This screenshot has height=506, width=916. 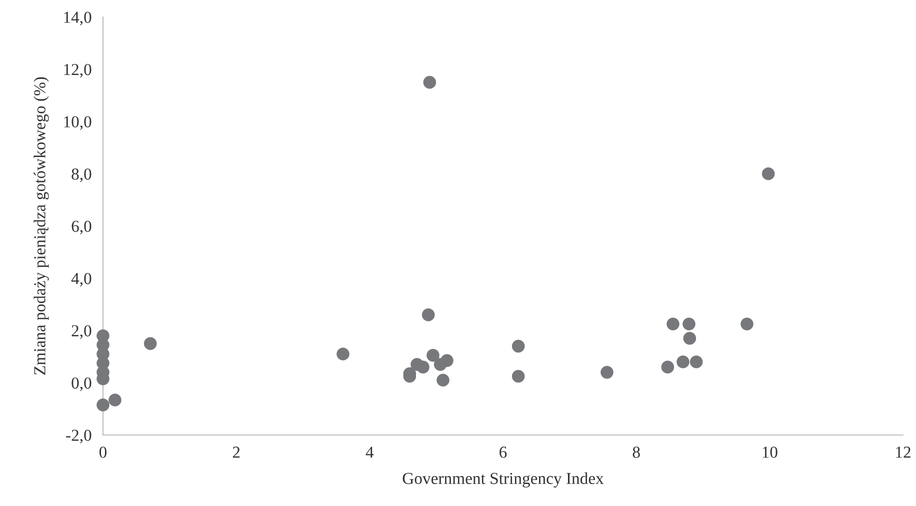 What do you see at coordinates (370, 452) in the screenshot?
I see `x-tick-label: 4` at bounding box center [370, 452].